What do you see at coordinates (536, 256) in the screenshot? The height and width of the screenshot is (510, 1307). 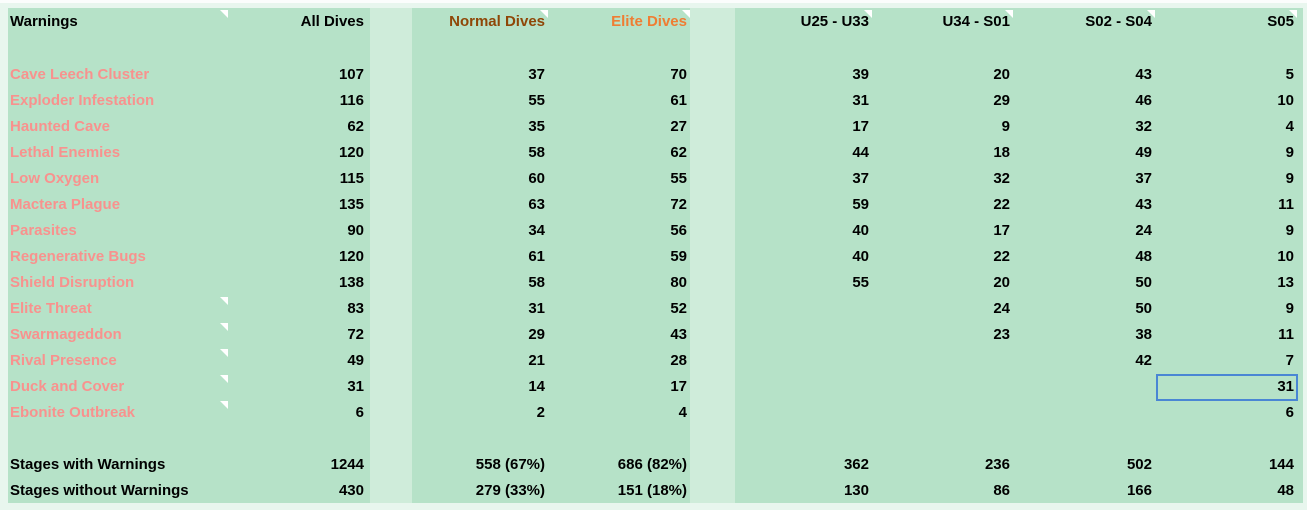 I see `cell-regenerative-bugs-normal-dives: 61` at bounding box center [536, 256].